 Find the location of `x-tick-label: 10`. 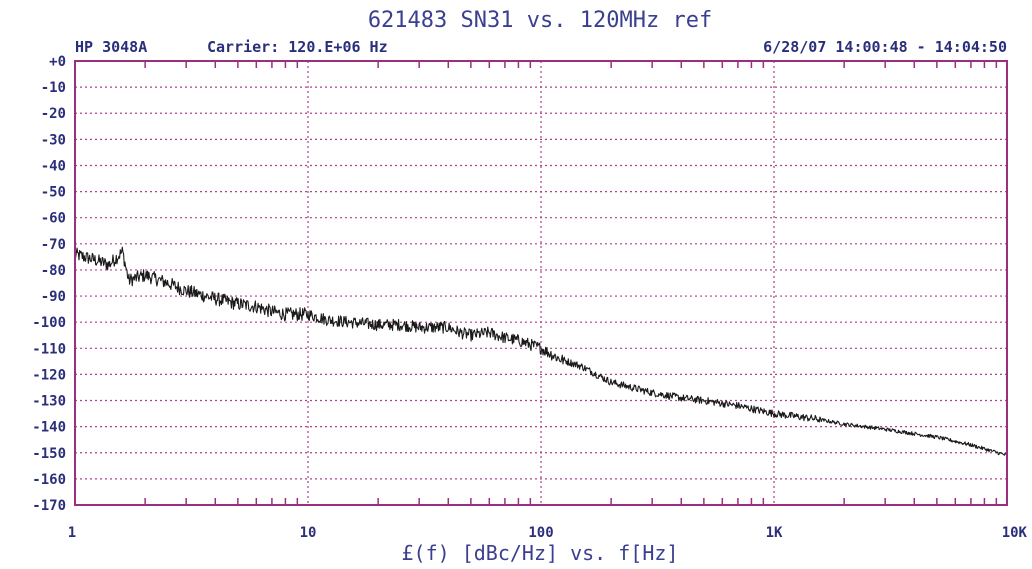

x-tick-label: 10 is located at coordinates (308, 533).